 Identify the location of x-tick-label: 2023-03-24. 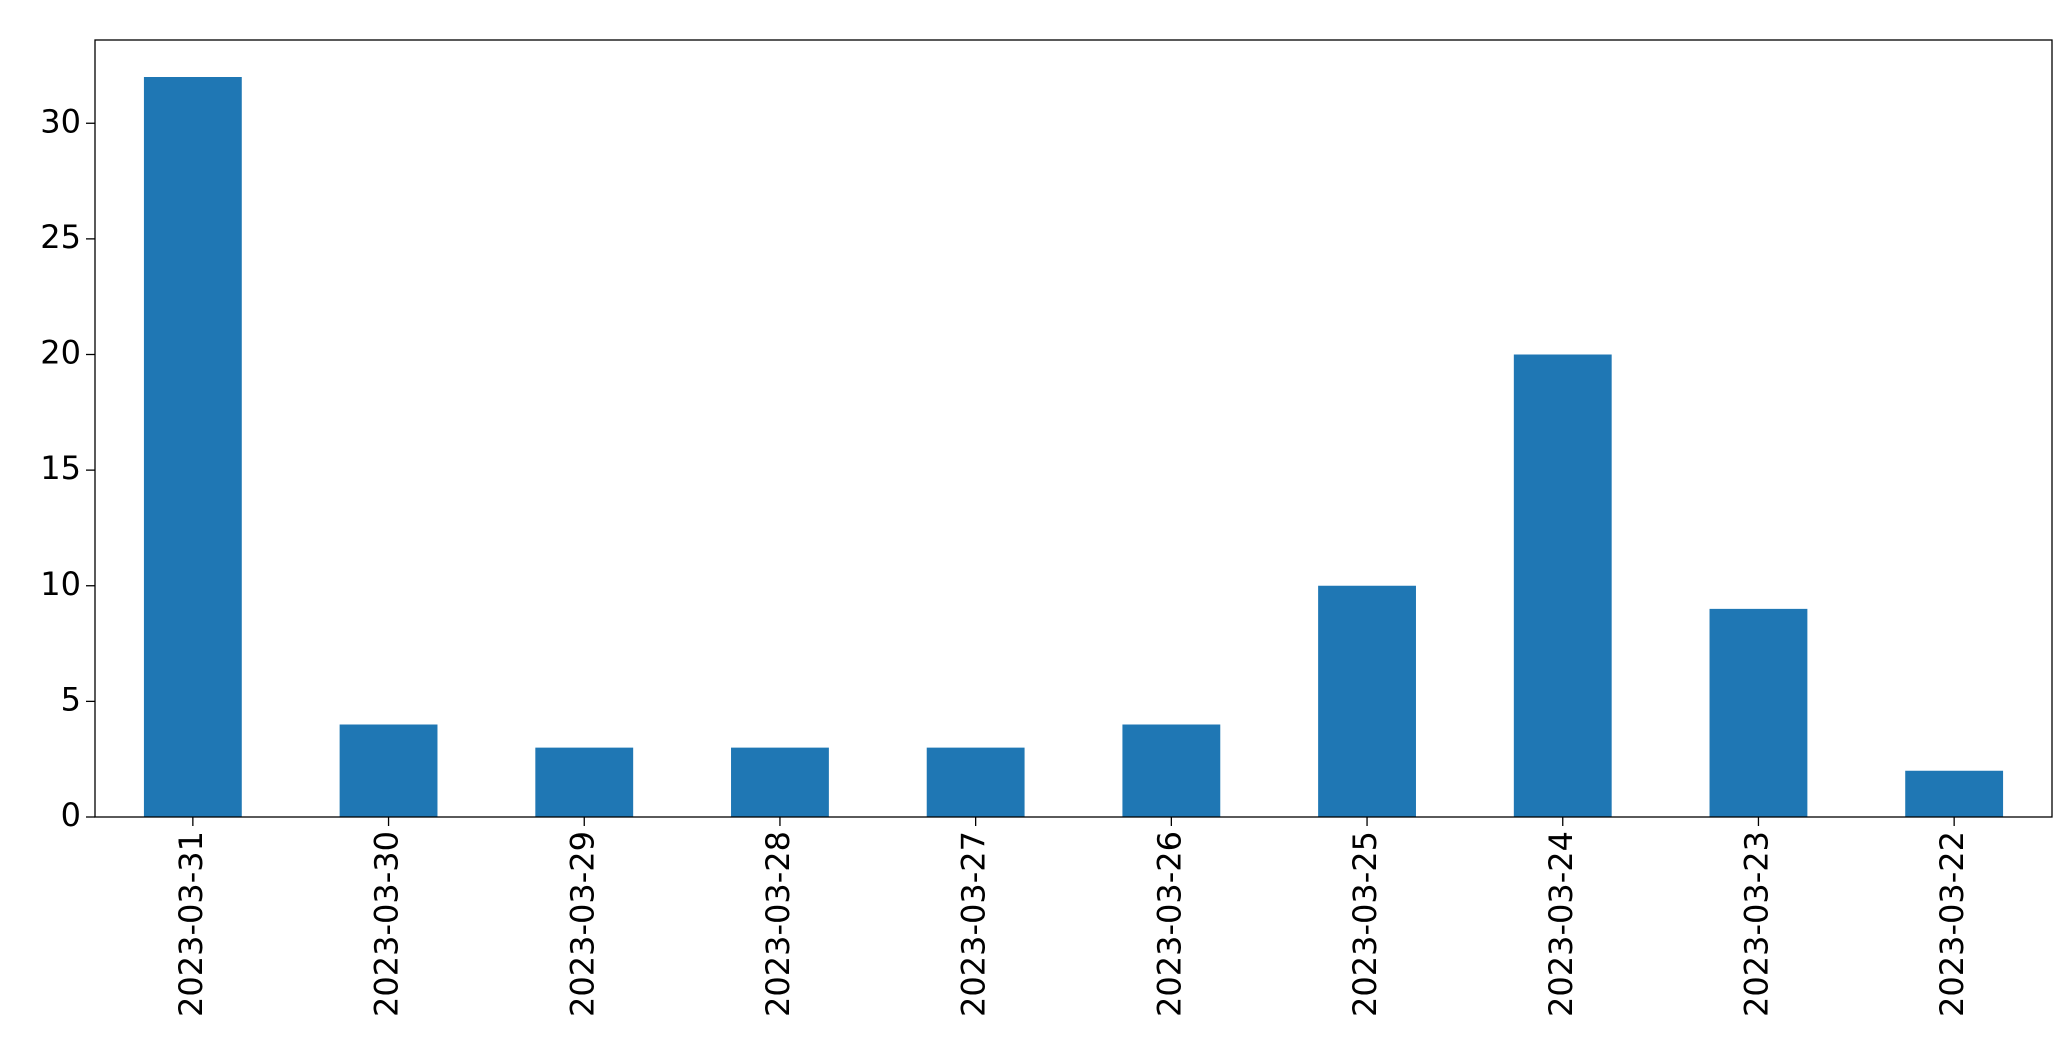
(1561, 924).